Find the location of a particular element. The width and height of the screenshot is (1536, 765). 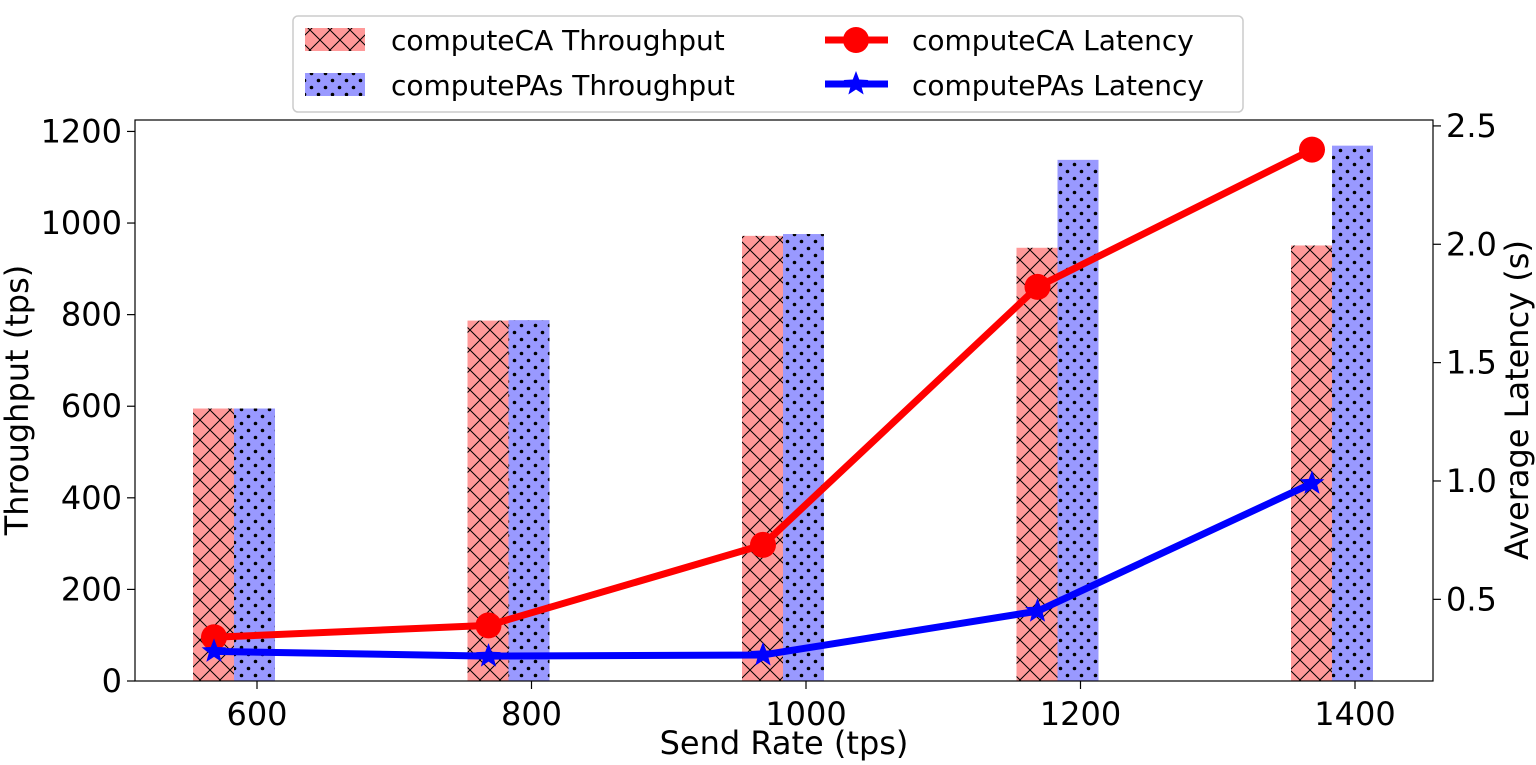

y2-tick-label-2.5: 2.5 is located at coordinates (1471, 126).